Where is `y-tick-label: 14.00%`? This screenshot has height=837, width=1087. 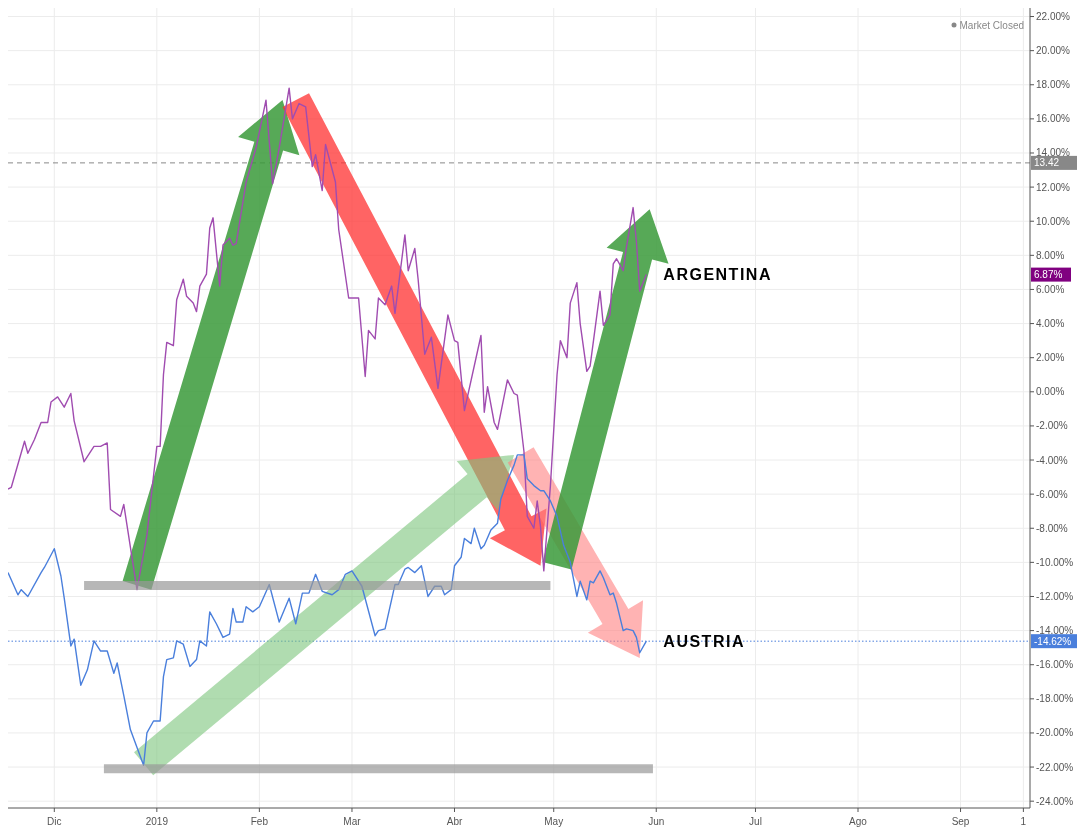
y-tick-label: 14.00% is located at coordinates (1053, 153).